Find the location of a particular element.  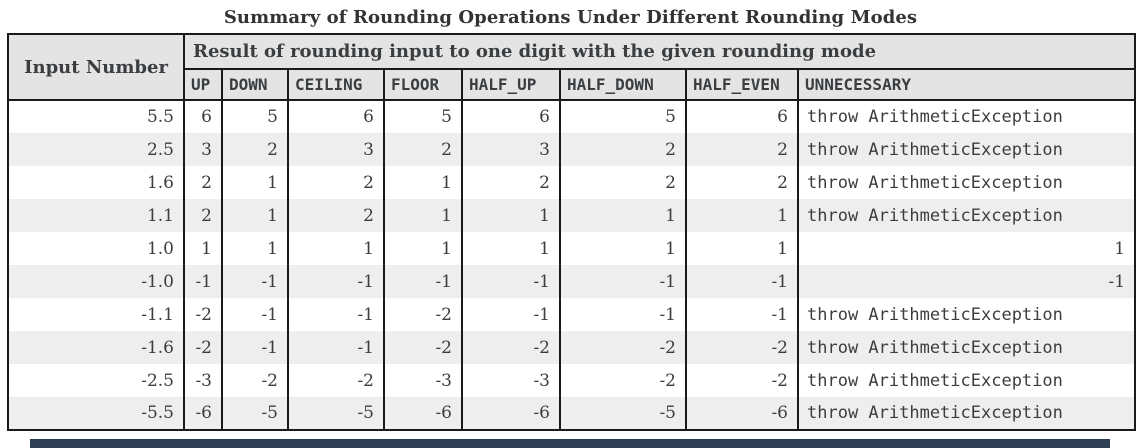

input-number-cell: -2.5 is located at coordinates (96, 380).